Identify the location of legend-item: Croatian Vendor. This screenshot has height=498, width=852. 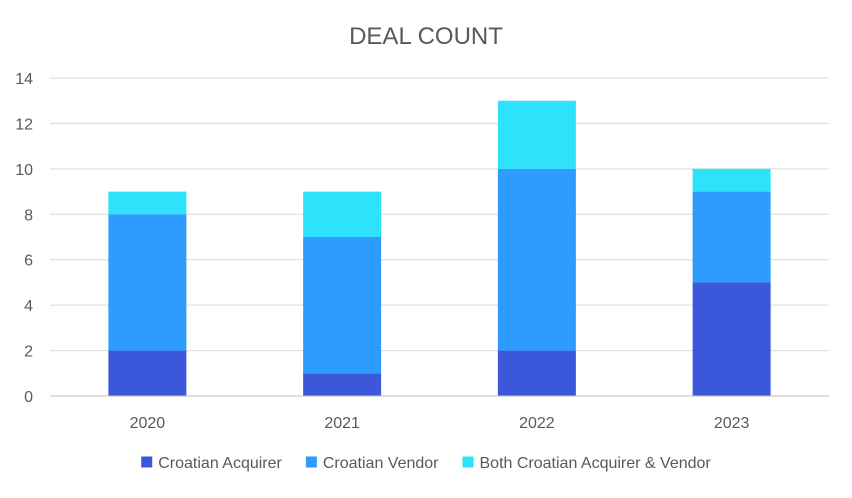
(372, 463).